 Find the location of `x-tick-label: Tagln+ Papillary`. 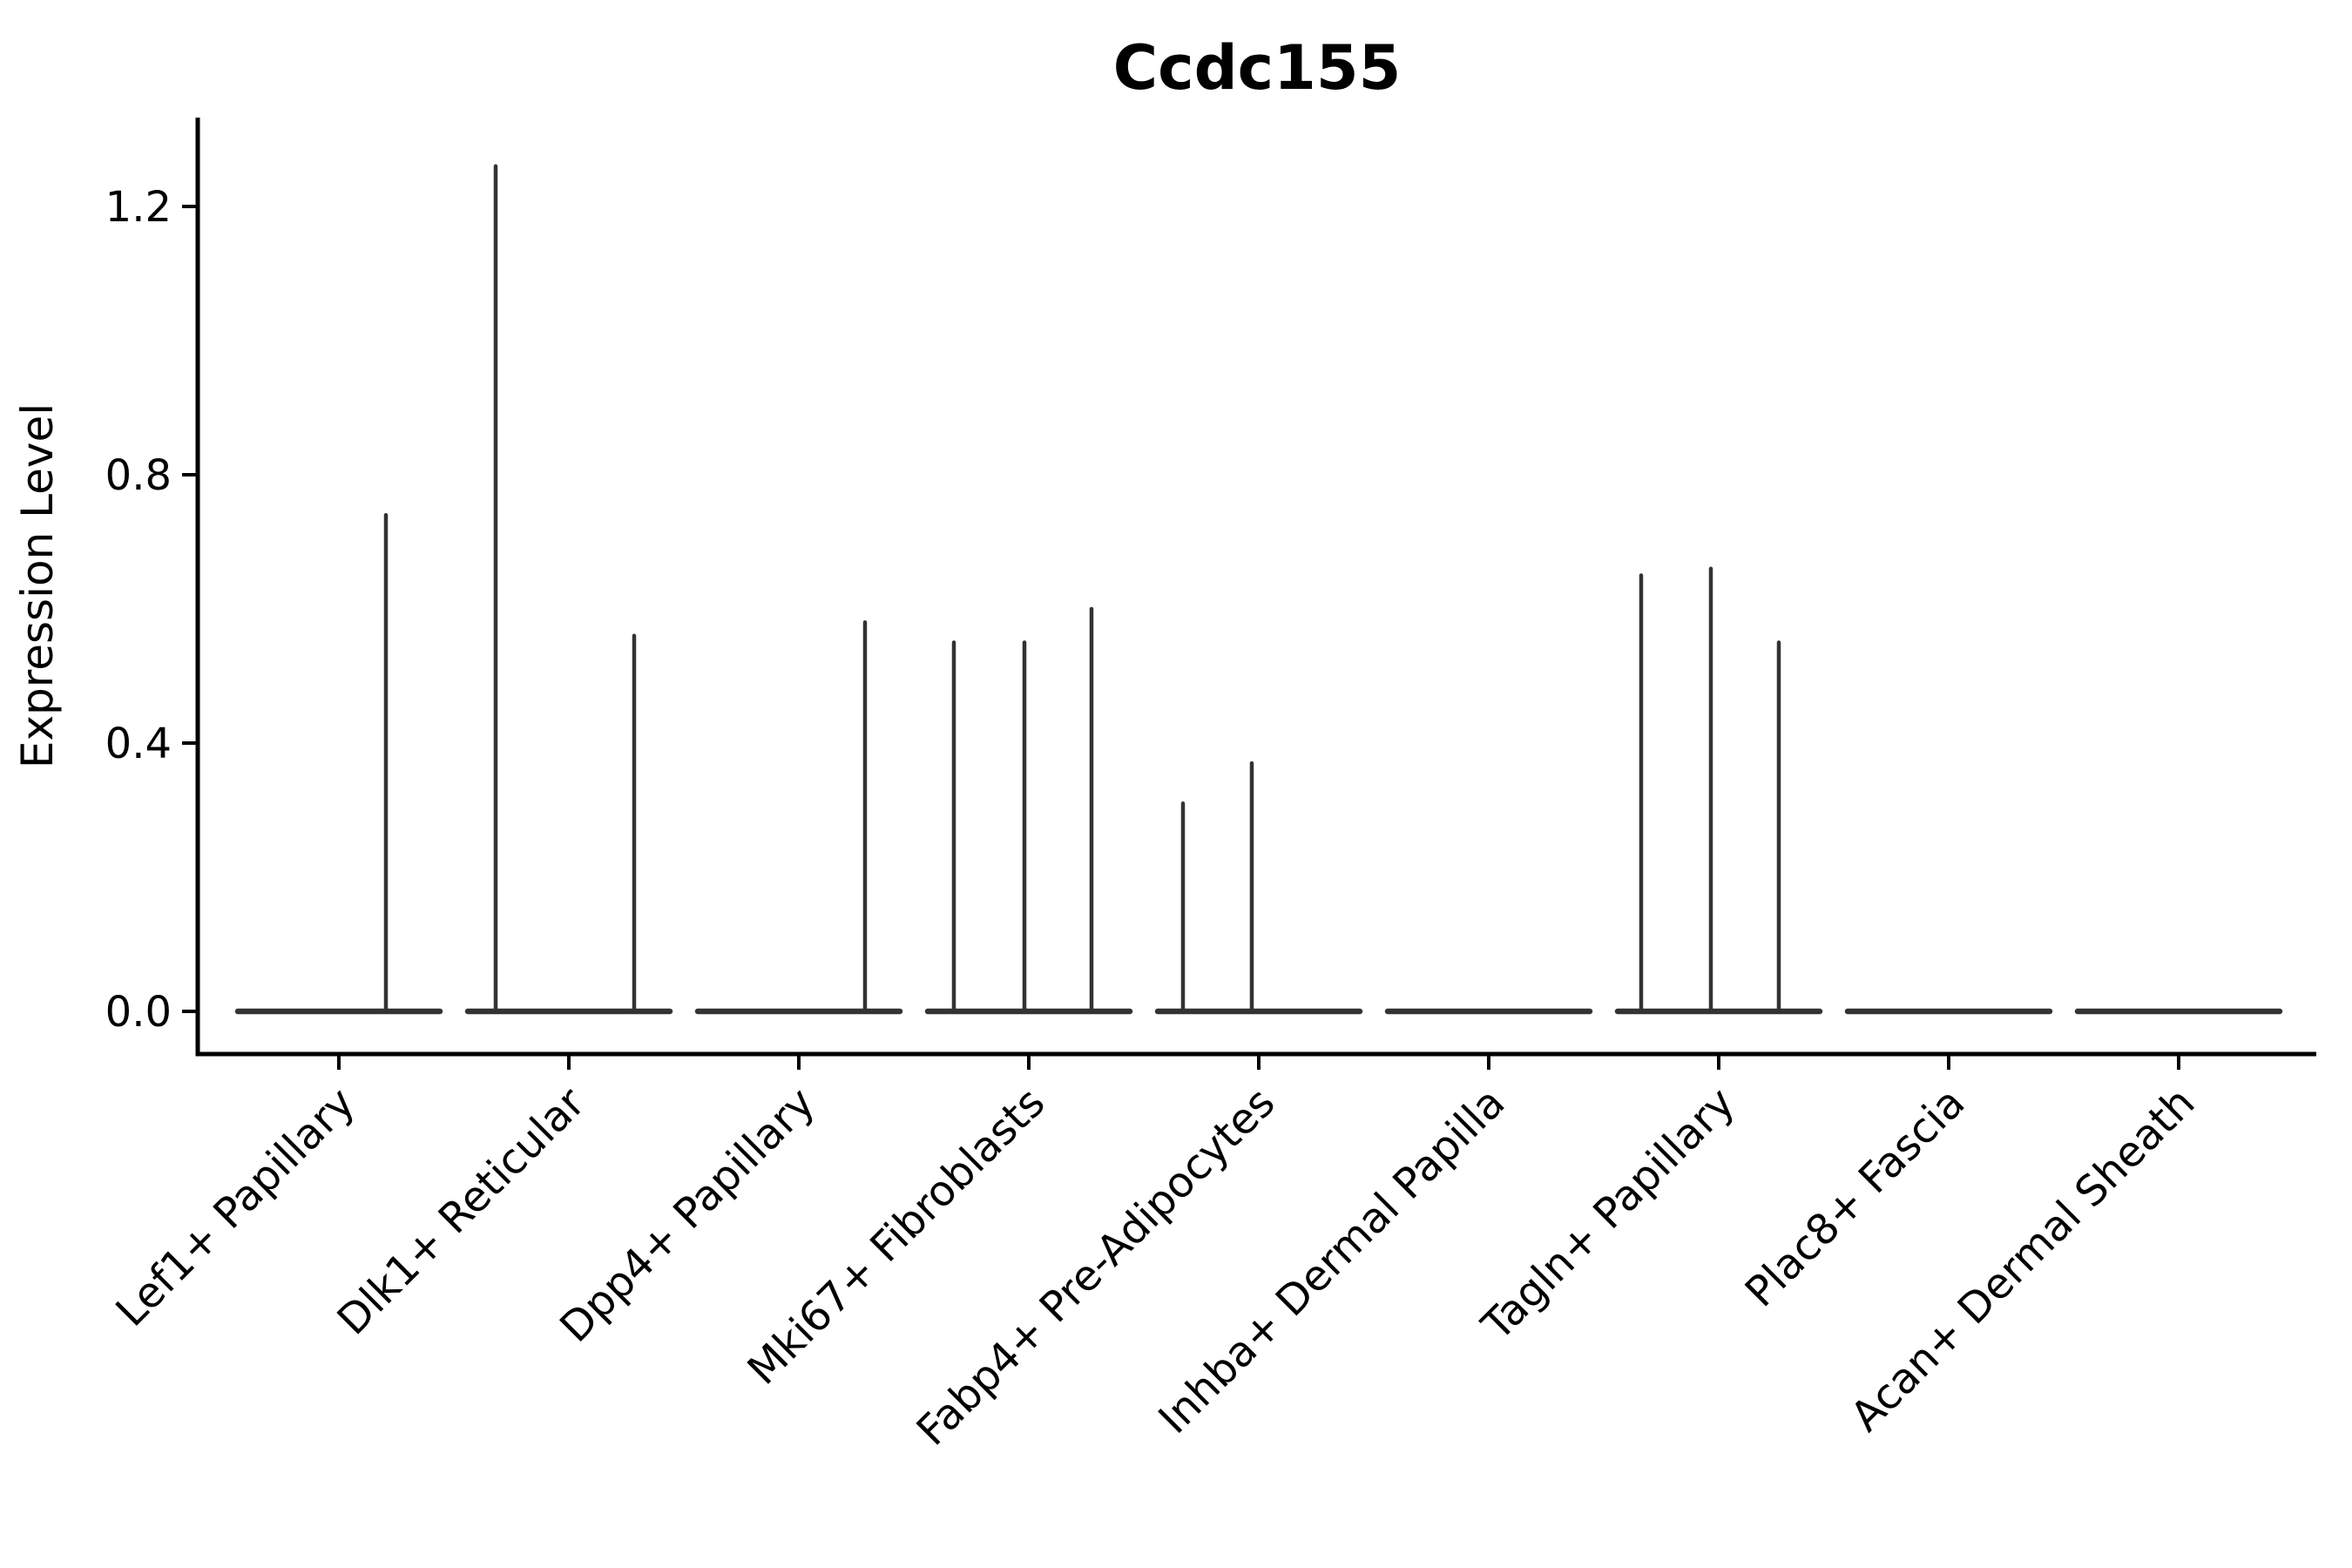

x-tick-label: Tagln+ Papillary is located at coordinates (1608, 1214).